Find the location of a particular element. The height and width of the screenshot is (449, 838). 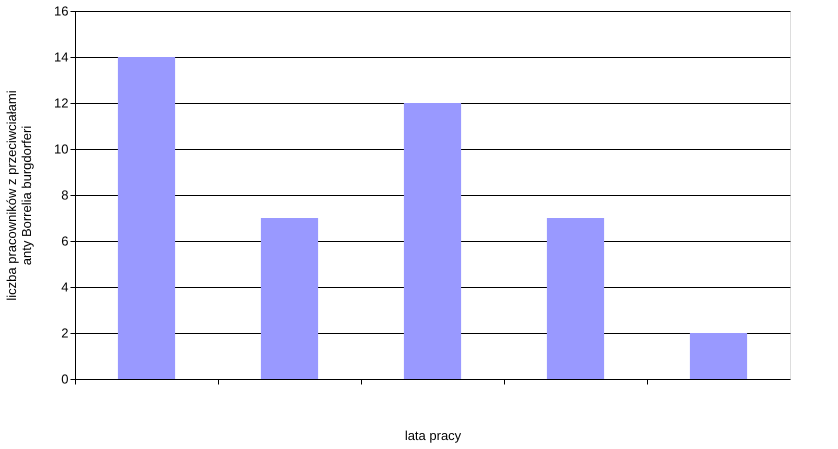

y-axis-title: liczba pracowników z przeciwciałami anty Borrelia burgdorferi is located at coordinates (19, 195).